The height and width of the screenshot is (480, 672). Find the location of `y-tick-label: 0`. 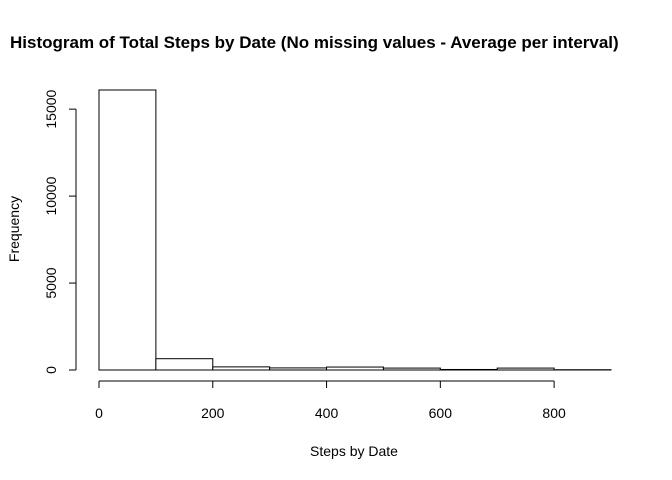

y-tick-label: 0 is located at coordinates (51, 370).